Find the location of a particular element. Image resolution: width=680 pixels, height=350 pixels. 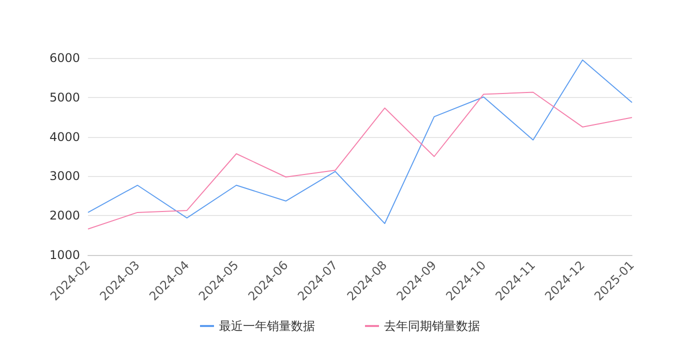

legend-label: 去年同期销量数据 is located at coordinates (432, 326).